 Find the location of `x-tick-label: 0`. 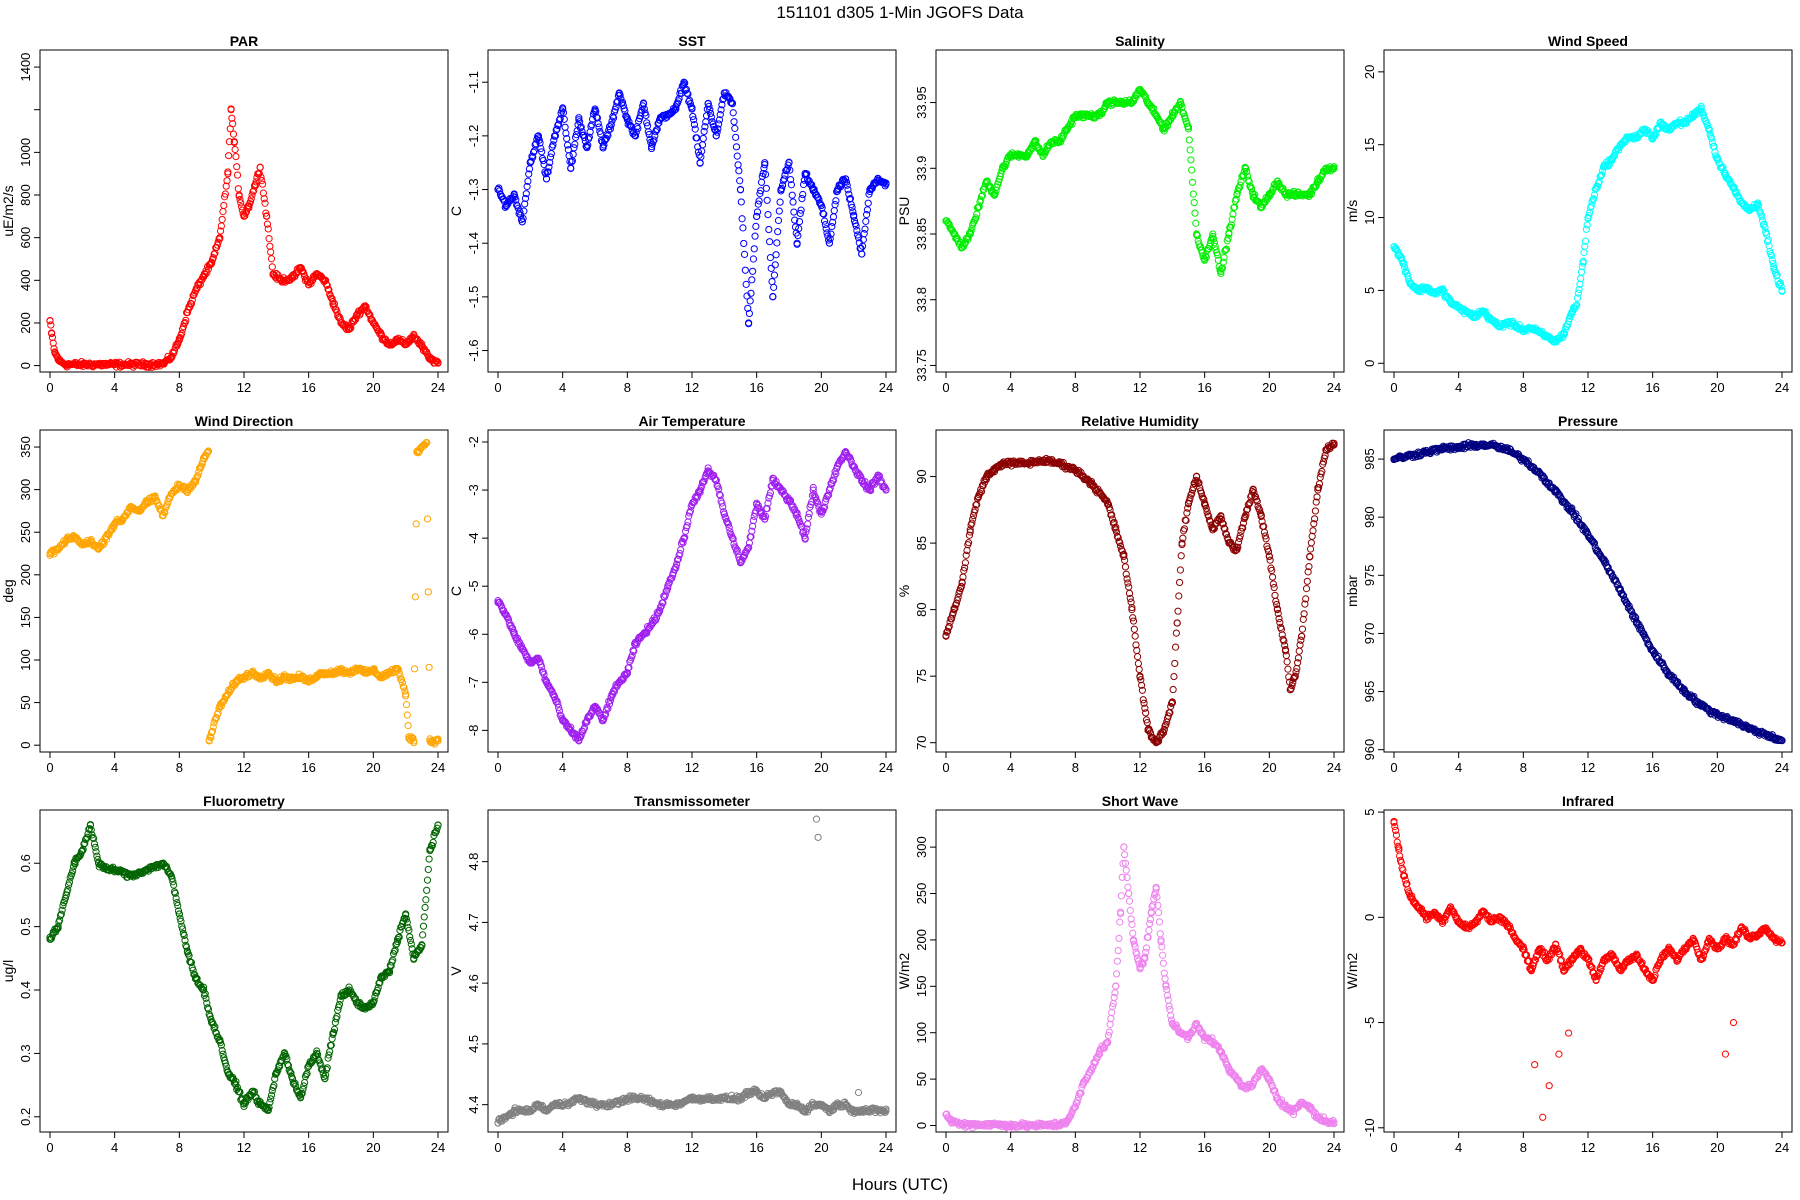

x-tick-label: 0 is located at coordinates (1393, 387).